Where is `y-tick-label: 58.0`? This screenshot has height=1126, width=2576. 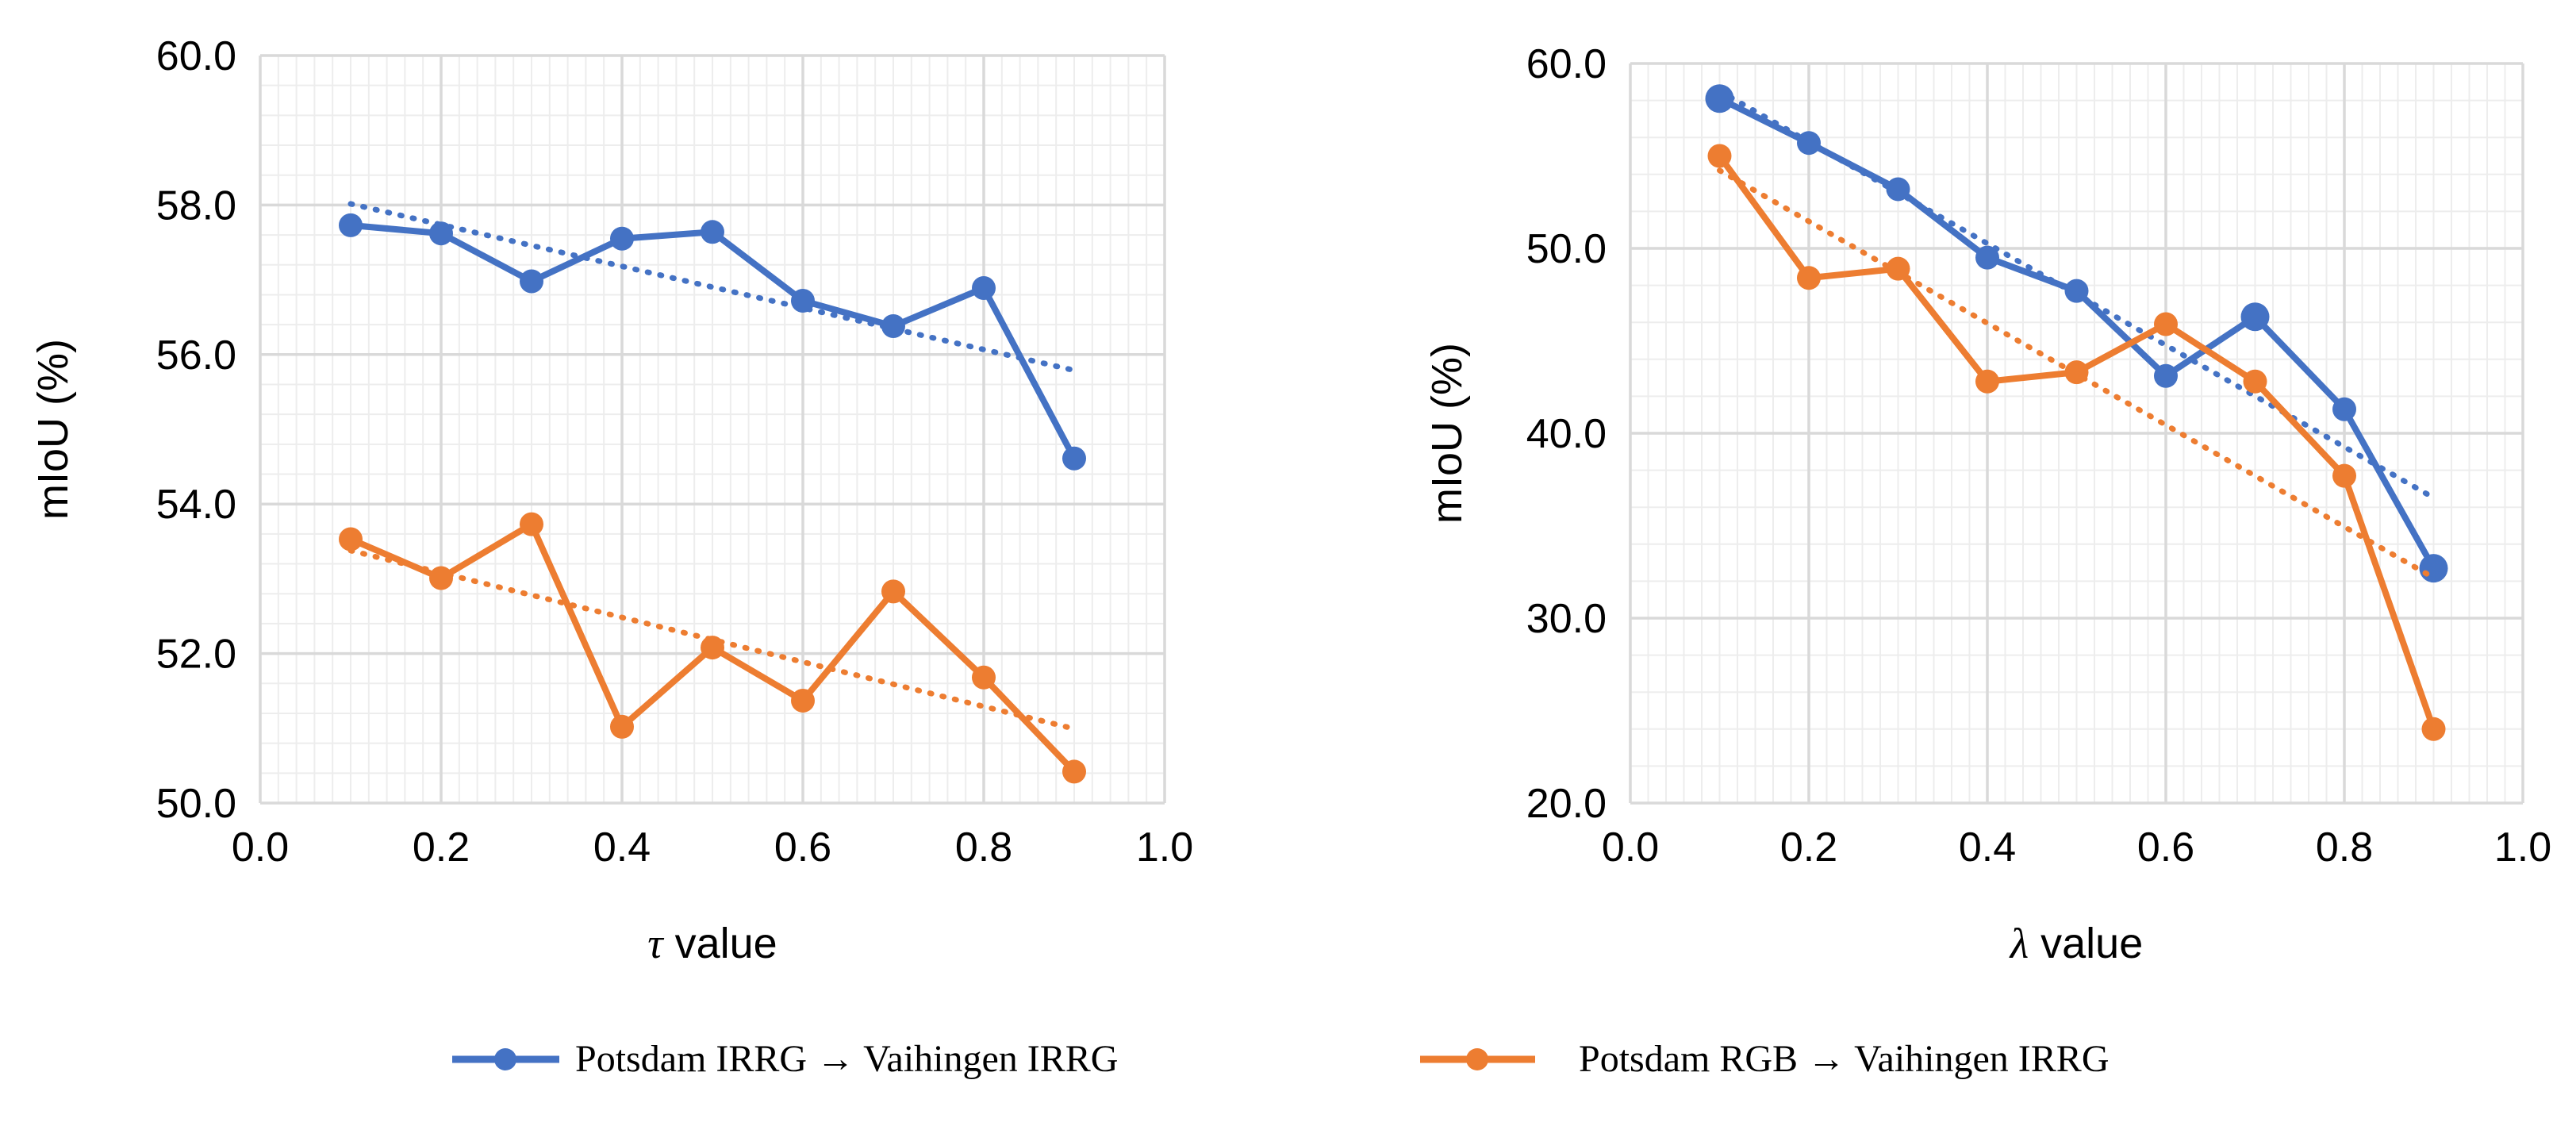
y-tick-label: 58.0 is located at coordinates (196, 206).